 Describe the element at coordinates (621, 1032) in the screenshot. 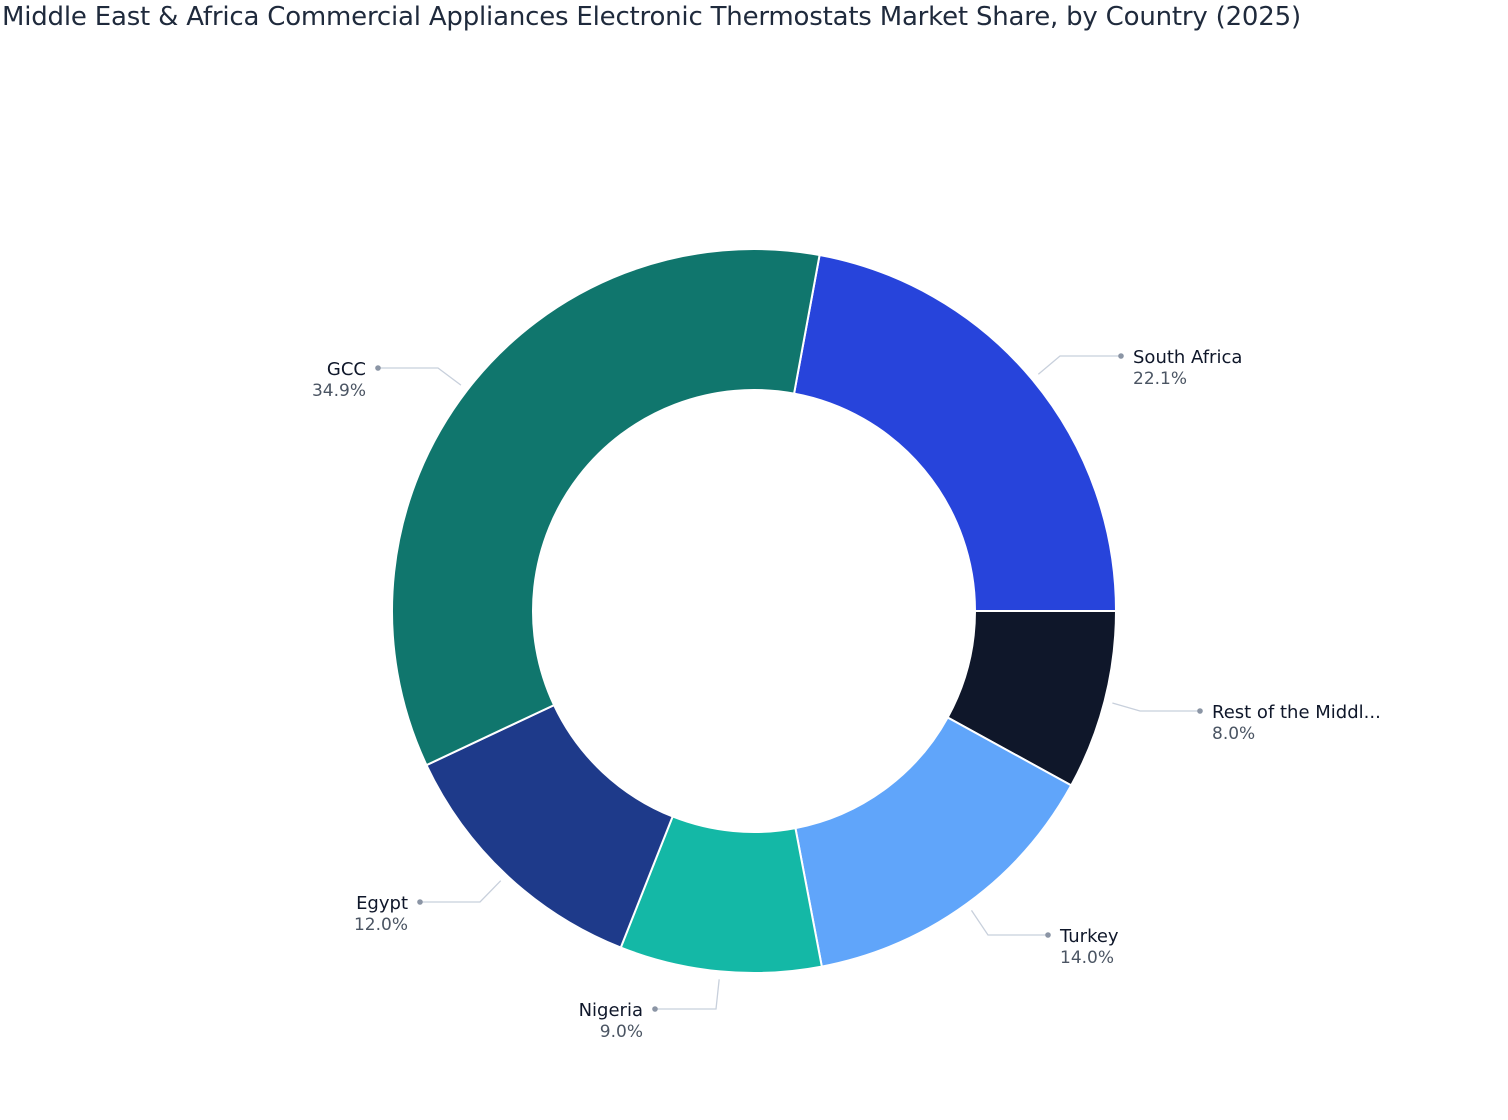

I see `slice-percent: 9.0%` at that location.